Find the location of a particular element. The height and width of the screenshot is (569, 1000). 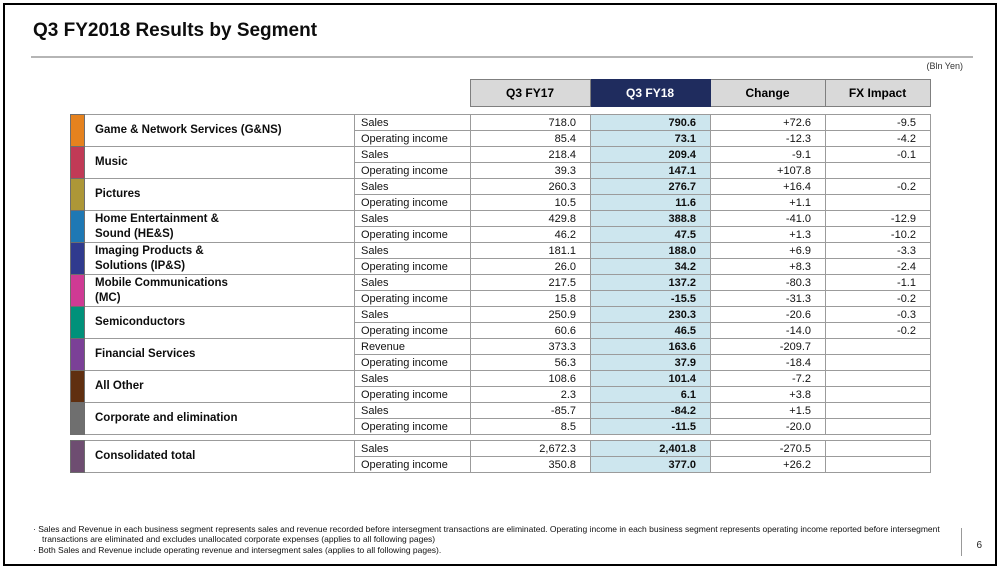

fy18-value: 377.0 is located at coordinates (650, 464).